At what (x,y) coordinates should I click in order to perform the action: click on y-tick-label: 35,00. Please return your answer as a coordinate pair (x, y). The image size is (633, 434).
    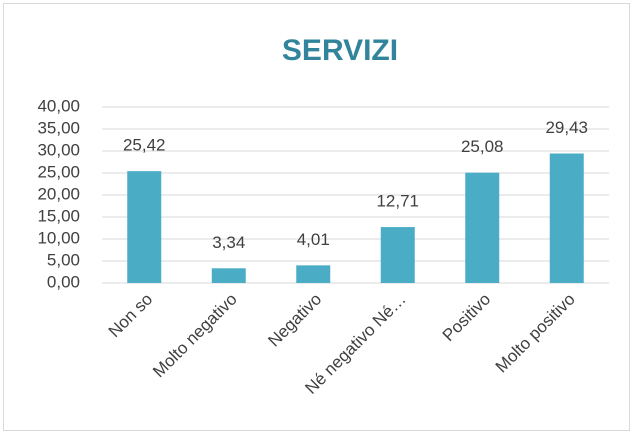
    Looking at the image, I should click on (58, 127).